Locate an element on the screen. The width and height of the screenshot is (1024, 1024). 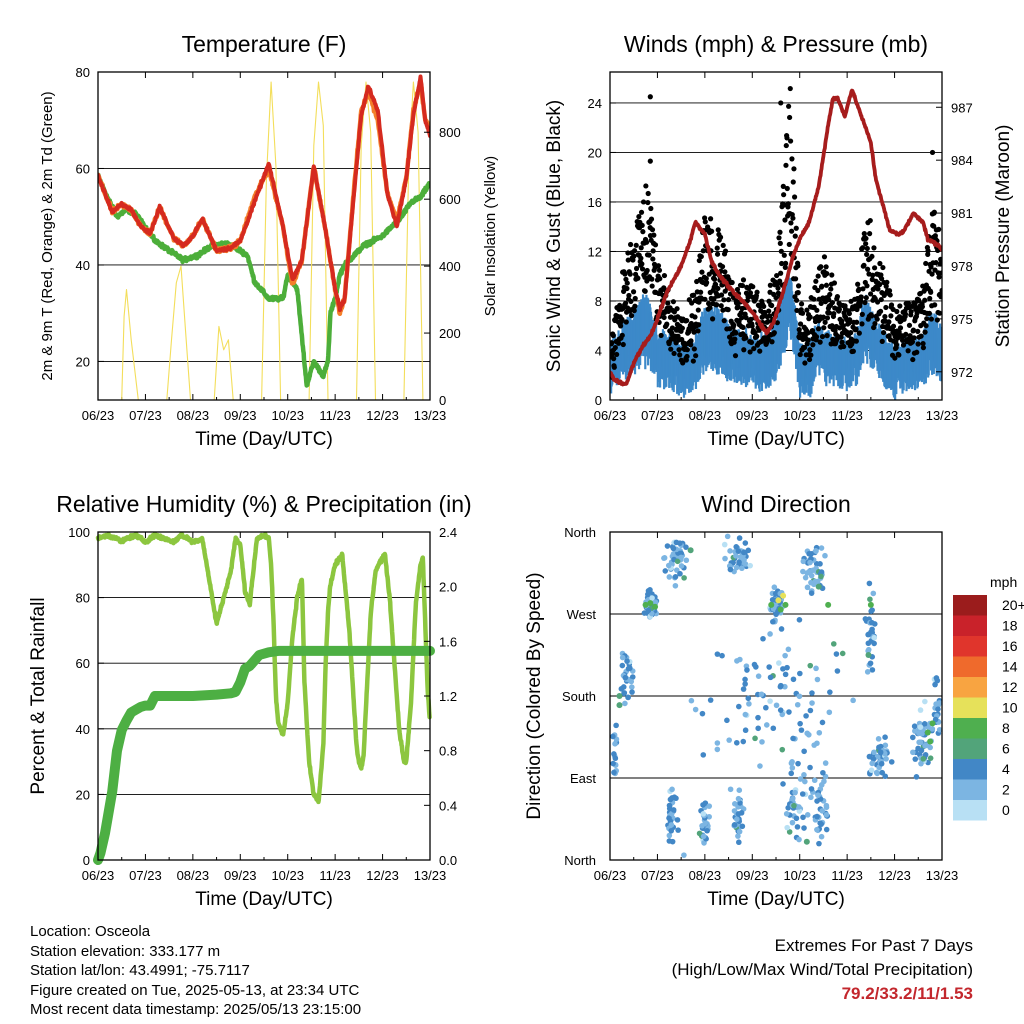
plot-border is located at coordinates (264, 696).